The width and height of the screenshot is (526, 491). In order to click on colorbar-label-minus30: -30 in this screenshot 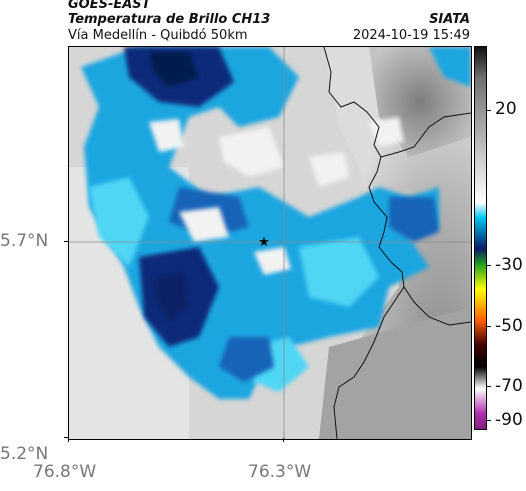, I will do `click(509, 265)`.